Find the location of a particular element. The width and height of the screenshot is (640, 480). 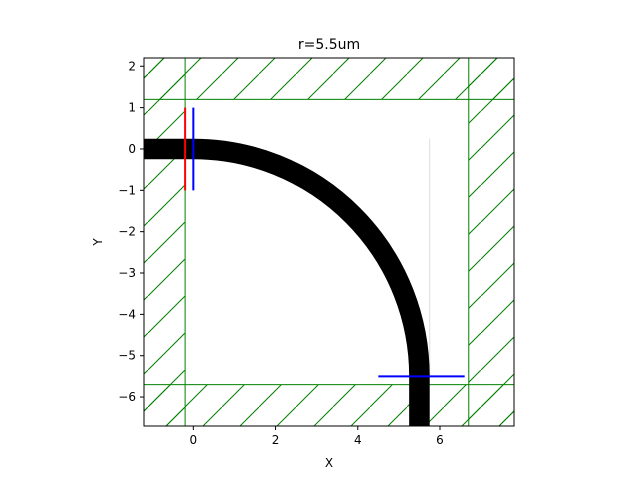

y-axis-label: Y is located at coordinates (98, 242).